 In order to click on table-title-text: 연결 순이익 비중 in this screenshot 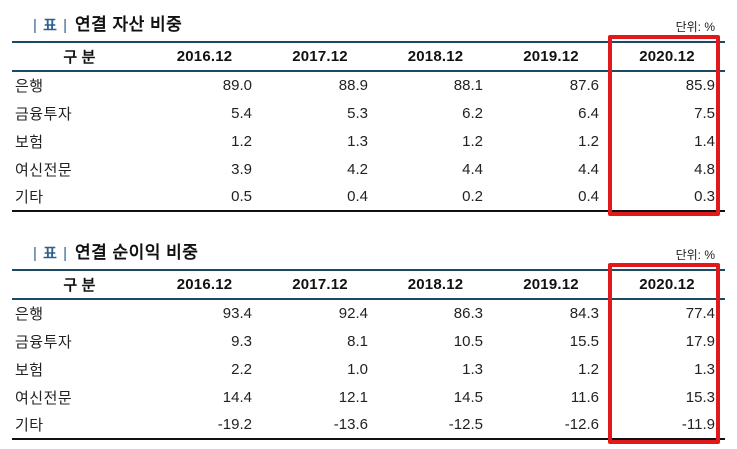, I will do `click(136, 252)`.